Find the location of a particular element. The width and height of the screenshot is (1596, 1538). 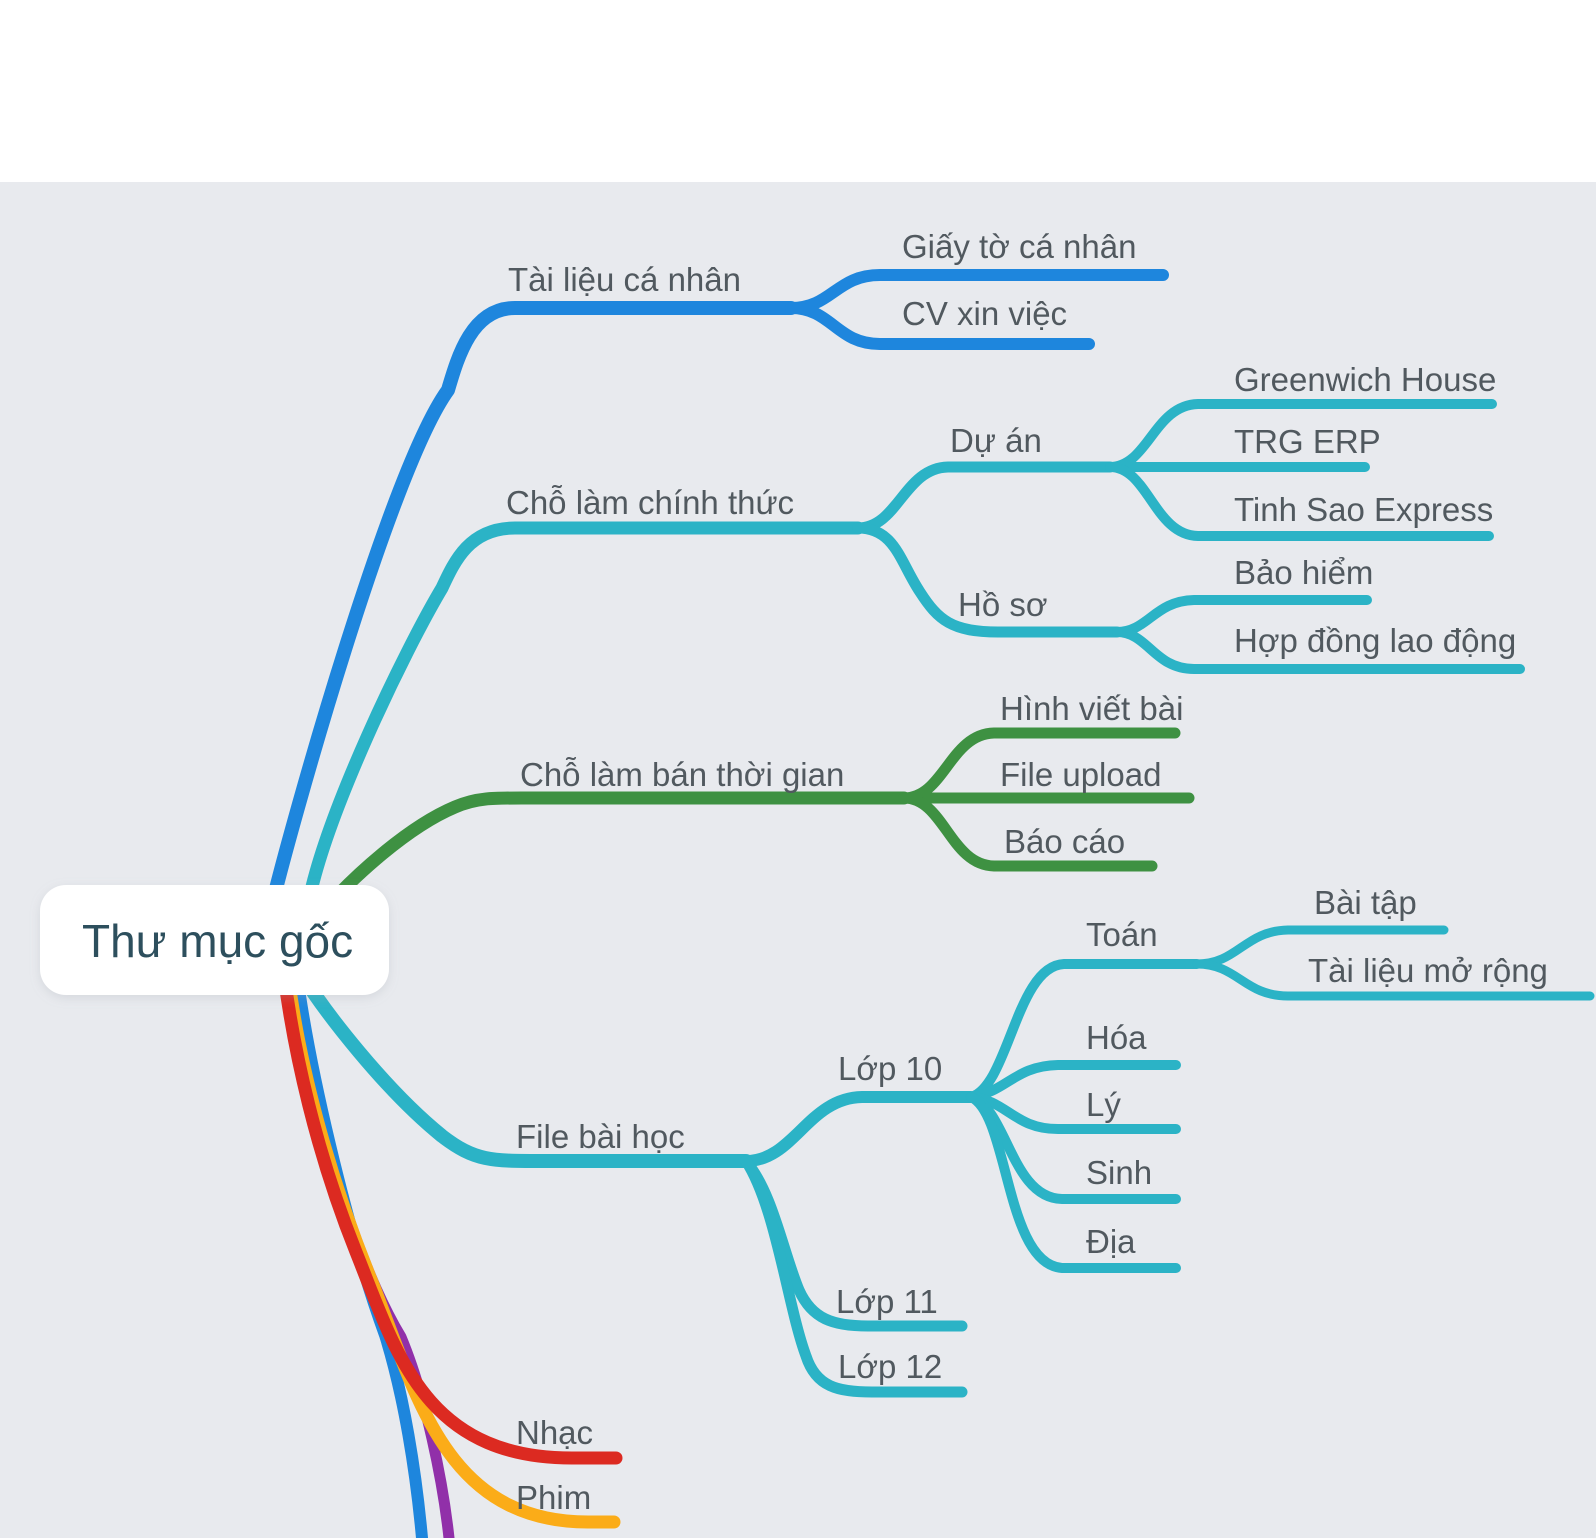

node-label-bao-hiem: Bảo hiểm is located at coordinates (1303, 572).